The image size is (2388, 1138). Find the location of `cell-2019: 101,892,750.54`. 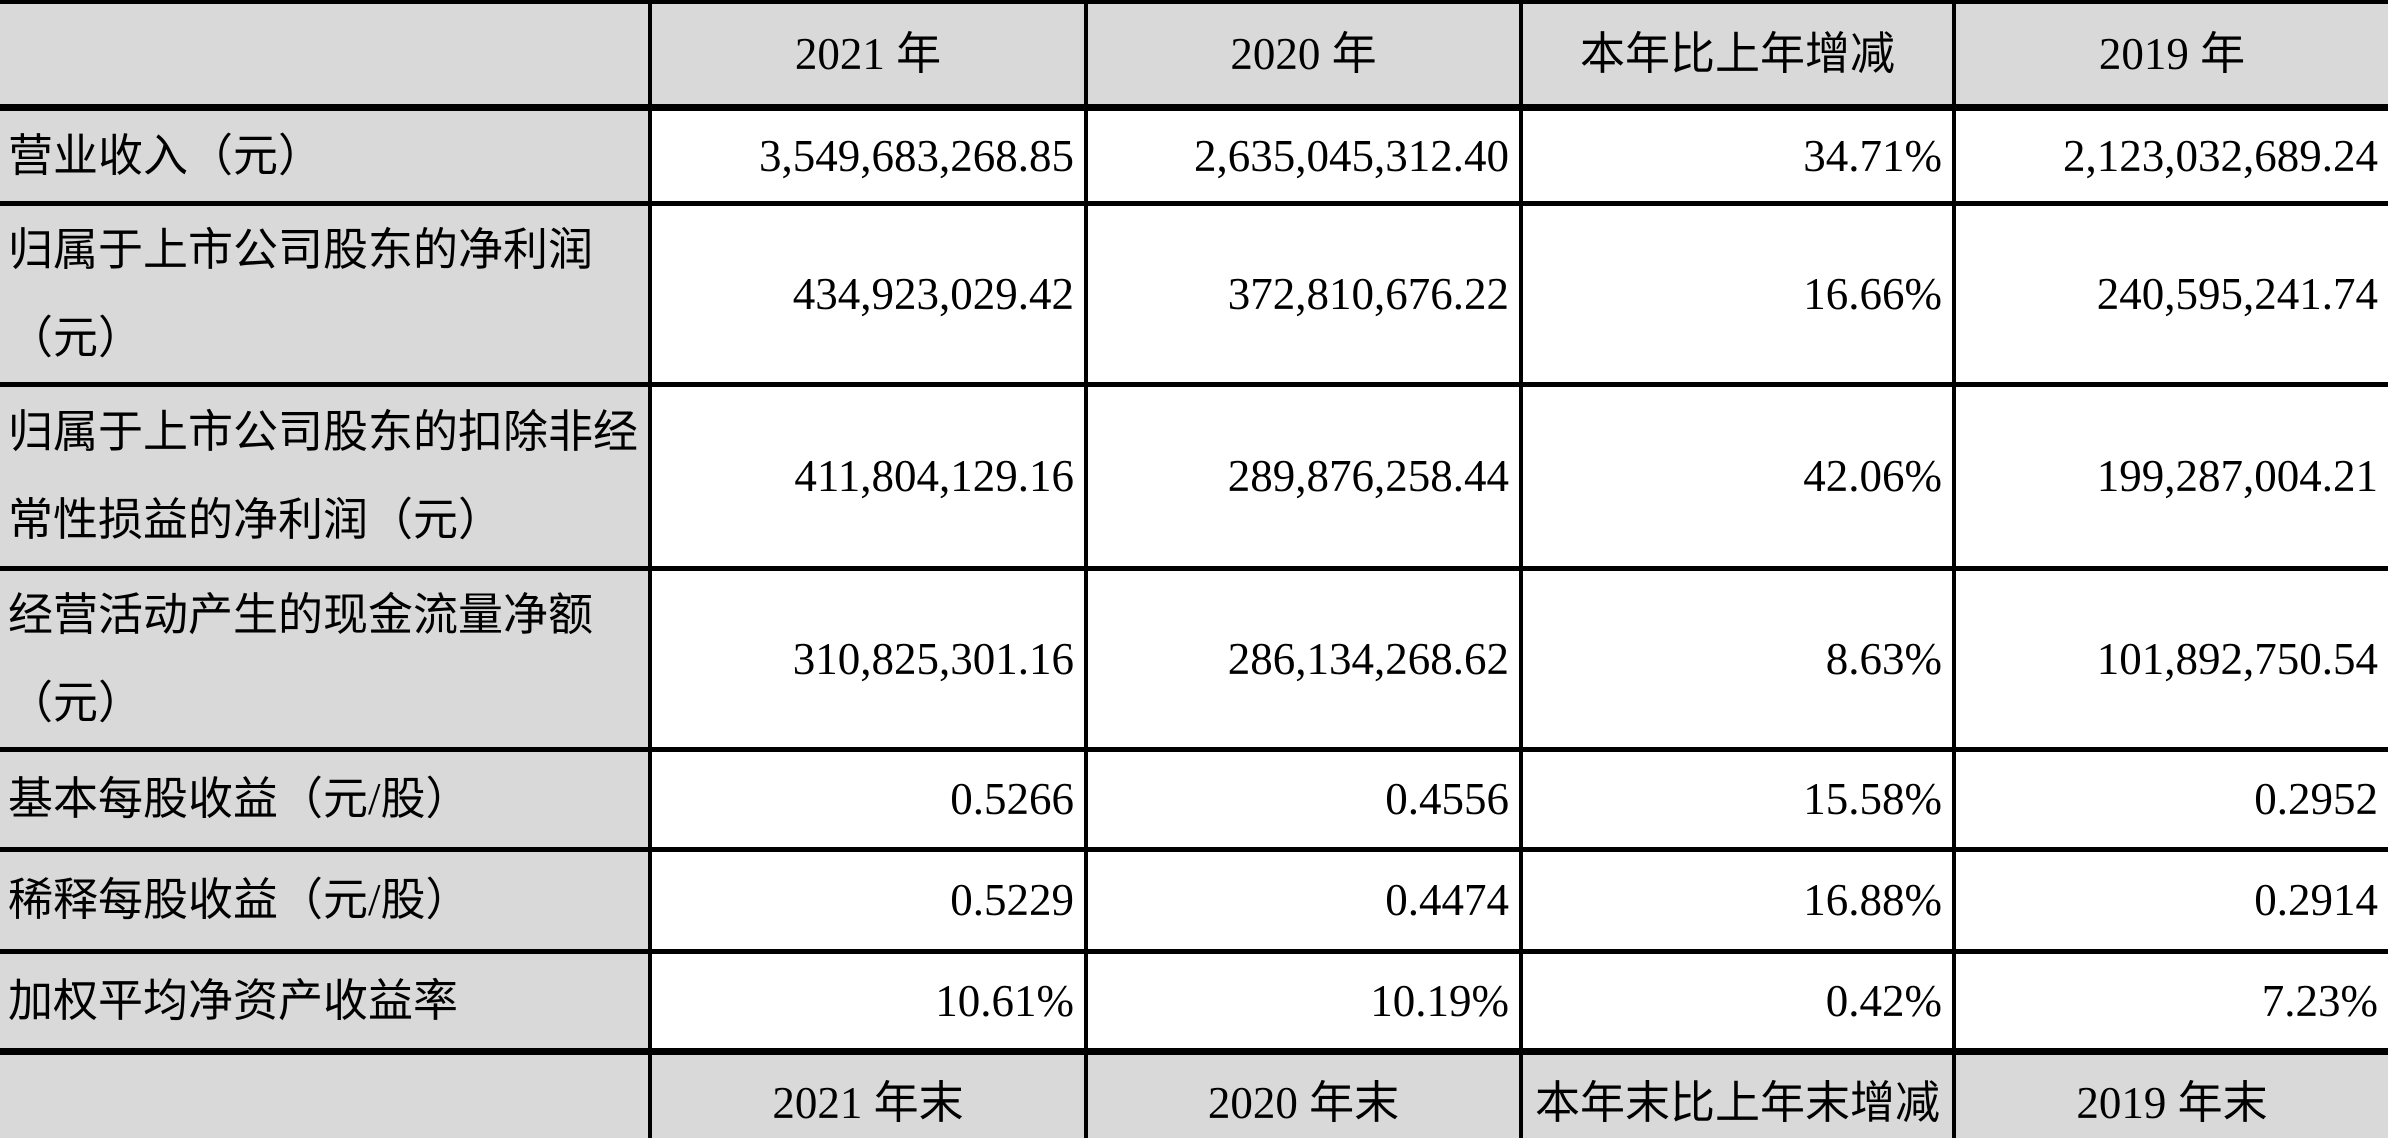

cell-2019: 101,892,750.54 is located at coordinates (2170, 658).